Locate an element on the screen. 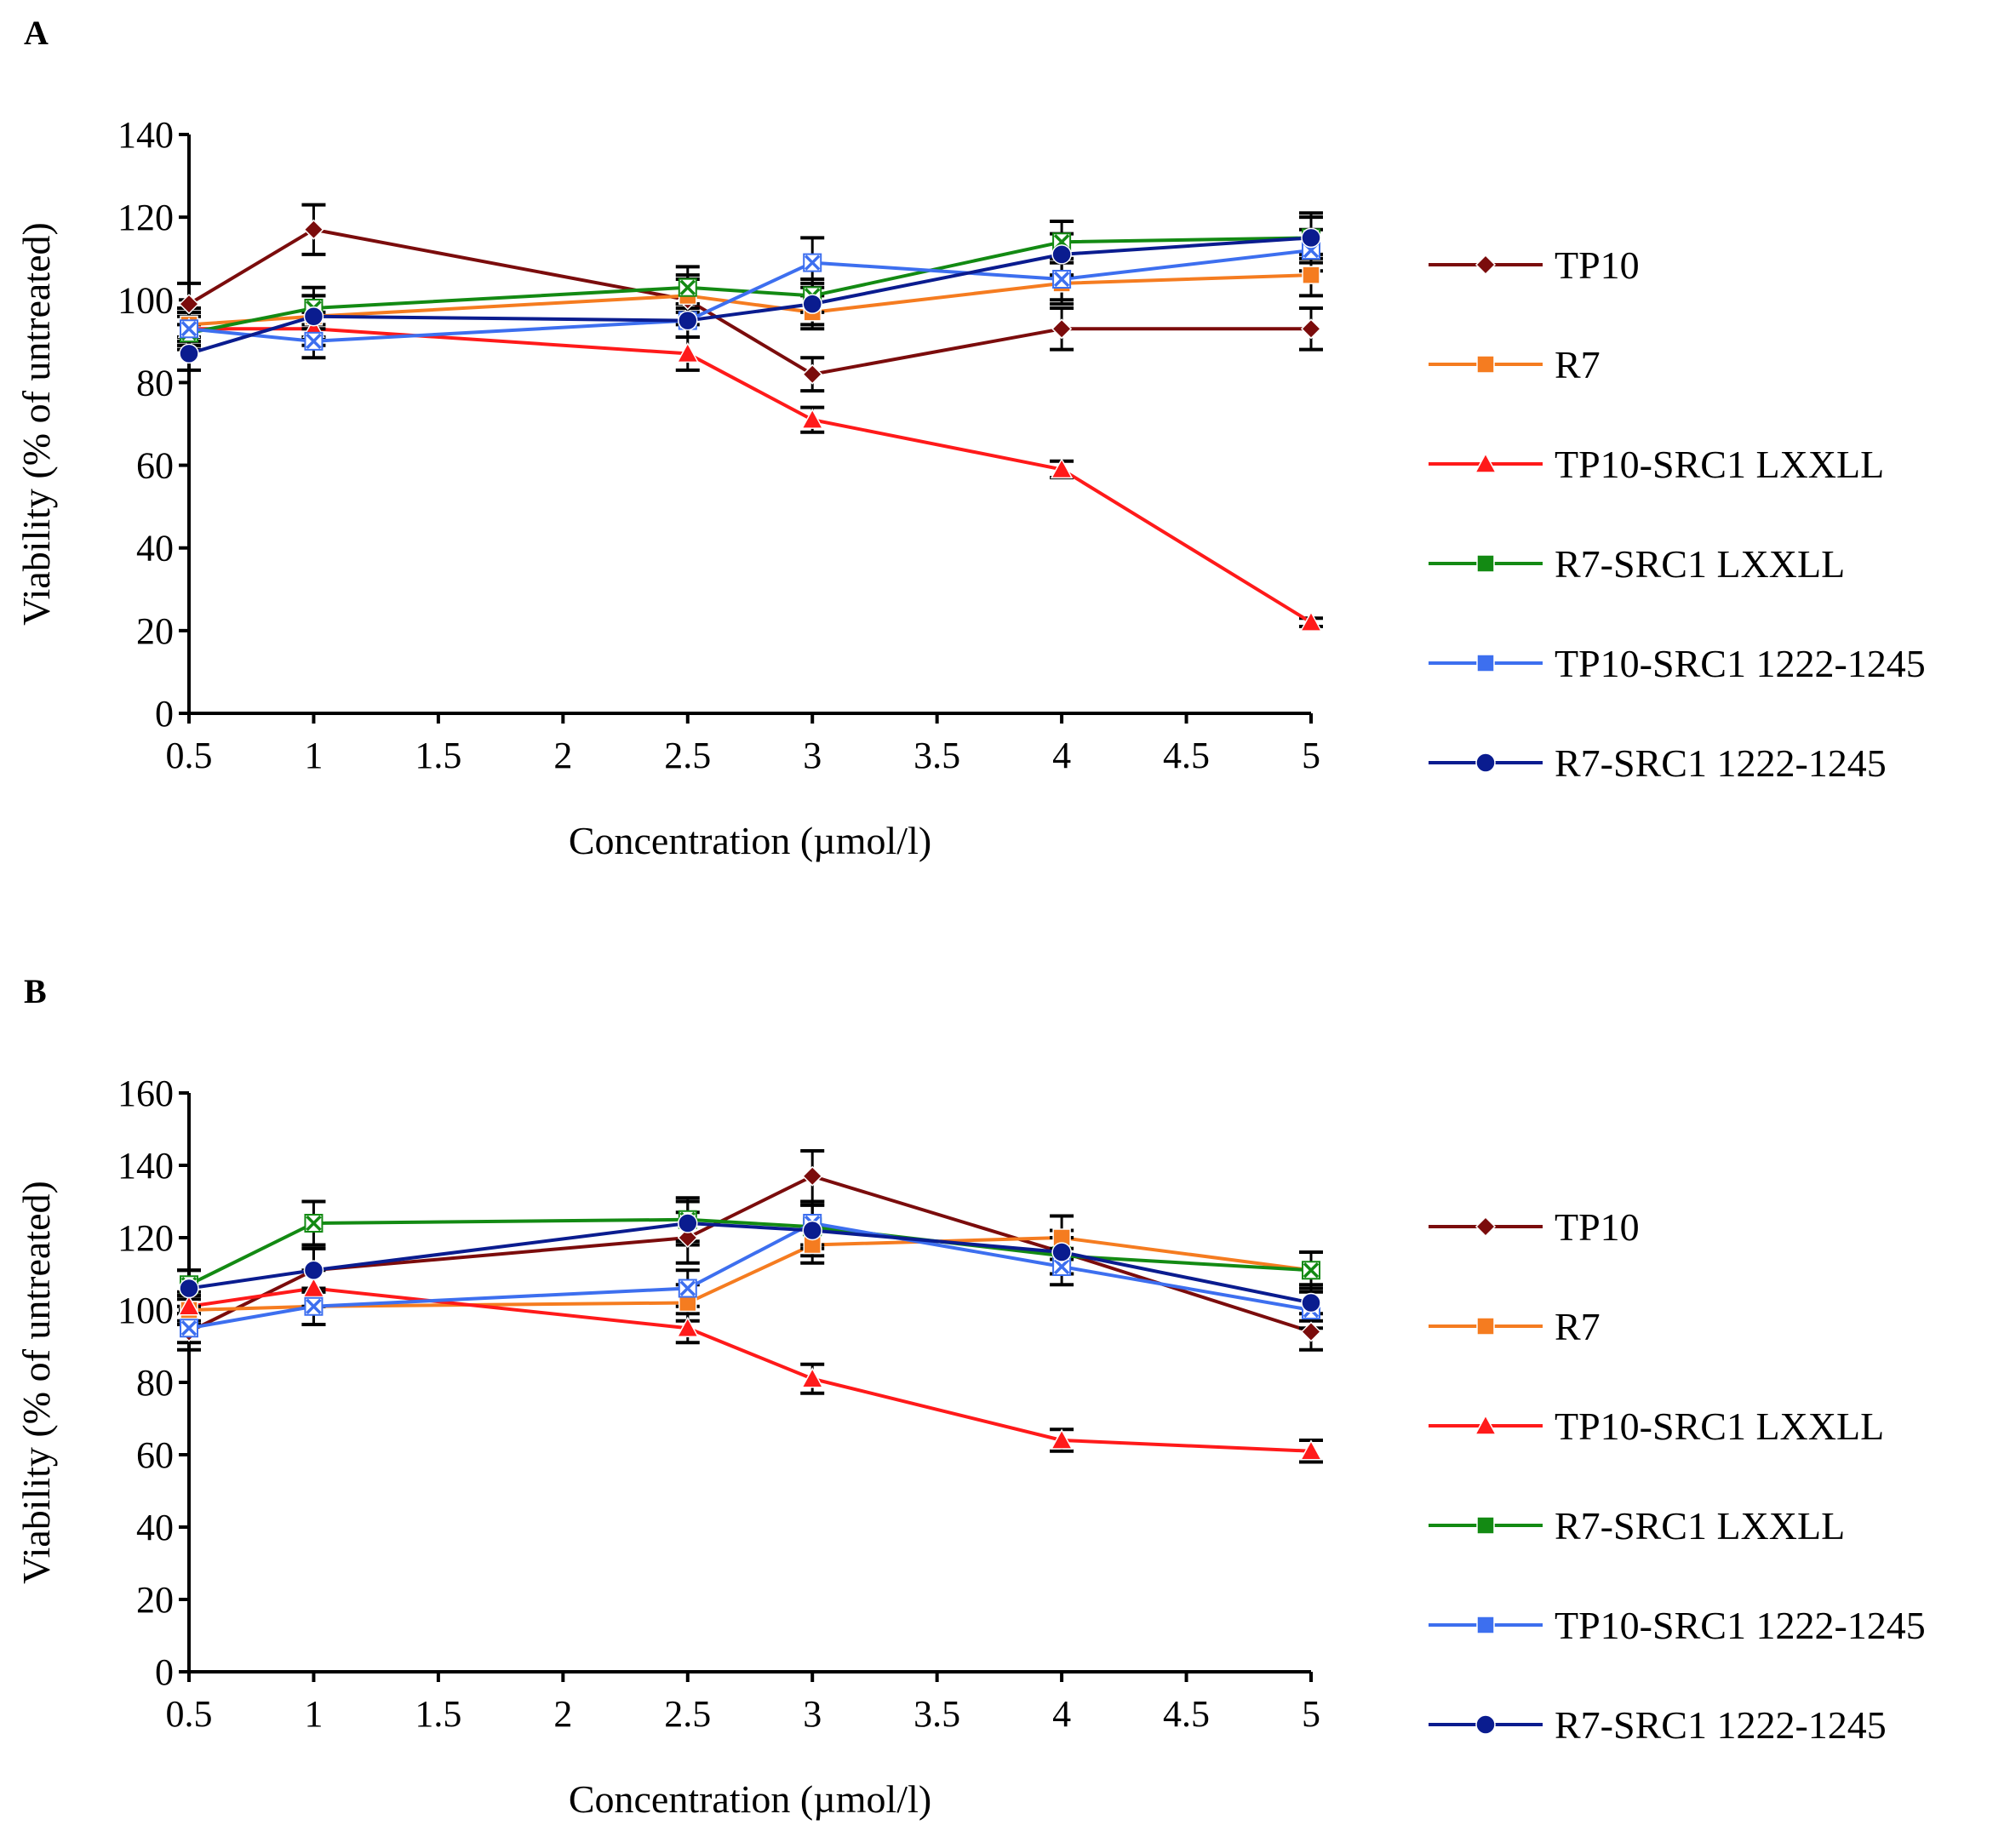 The height and width of the screenshot is (1848, 2010). panel-a-y-tick-label: 0 is located at coordinates (165, 714).